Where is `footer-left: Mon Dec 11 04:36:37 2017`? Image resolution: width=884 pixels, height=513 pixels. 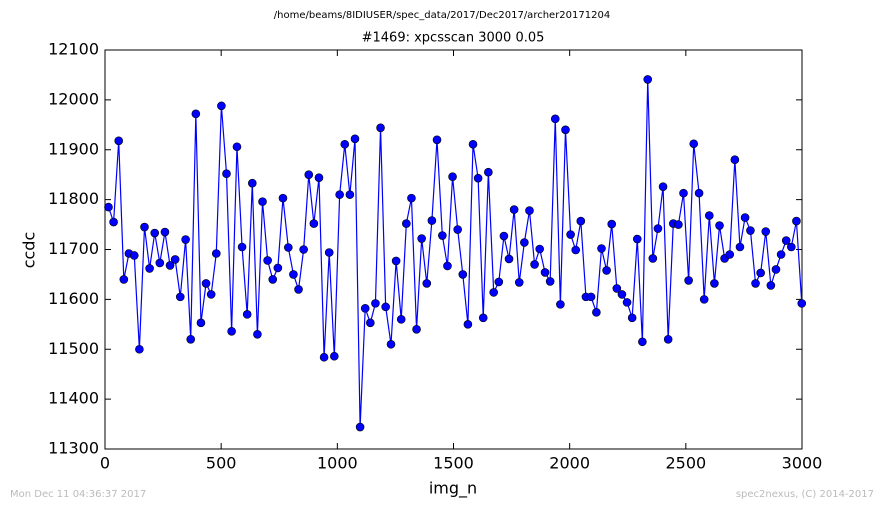
footer-left: Mon Dec 11 04:36:37 2017 is located at coordinates (78, 494).